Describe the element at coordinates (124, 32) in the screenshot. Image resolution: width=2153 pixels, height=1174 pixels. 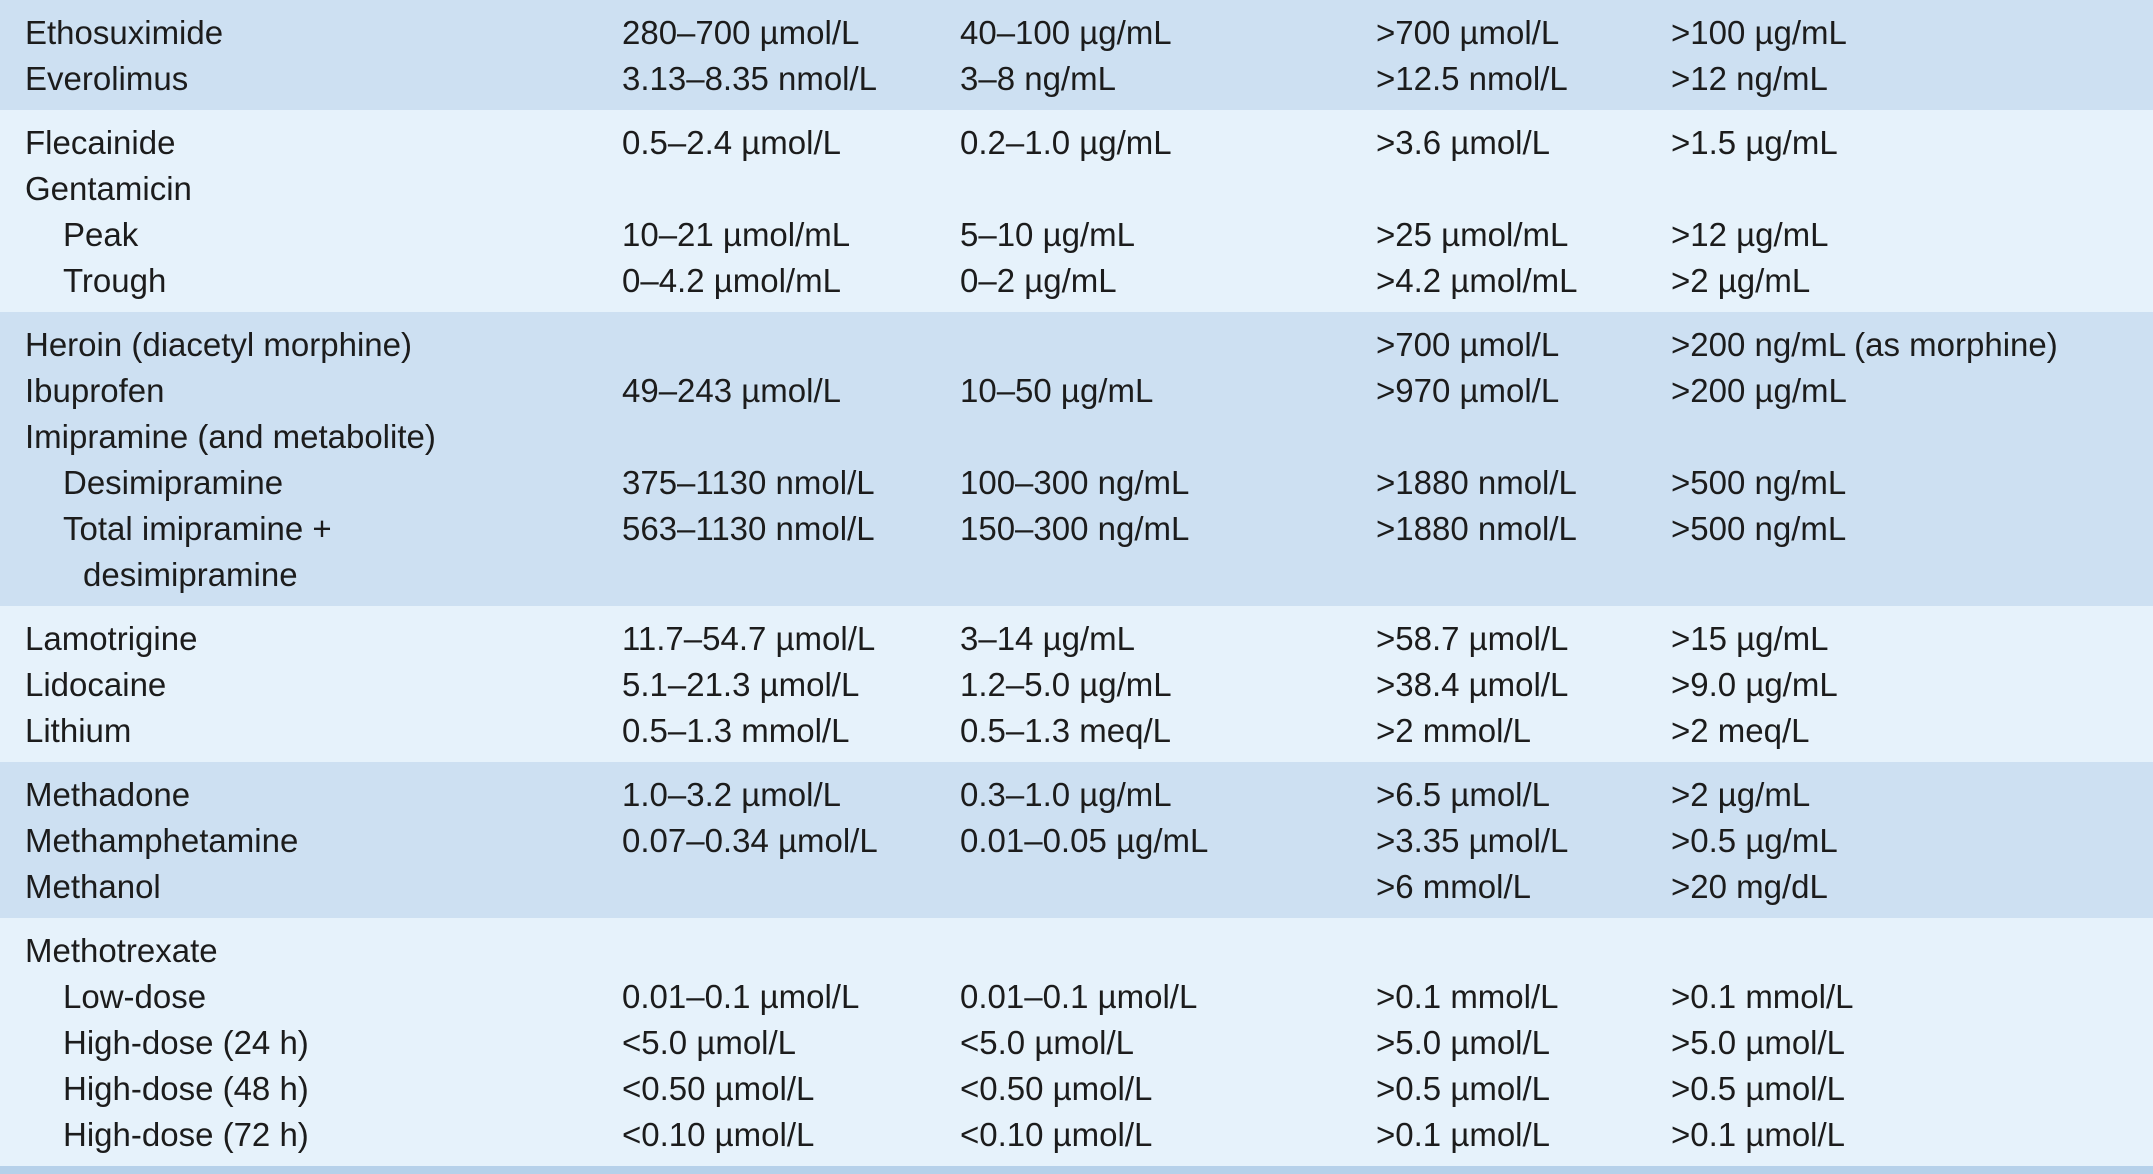
I see `drug-name: Ethosuximide` at that location.